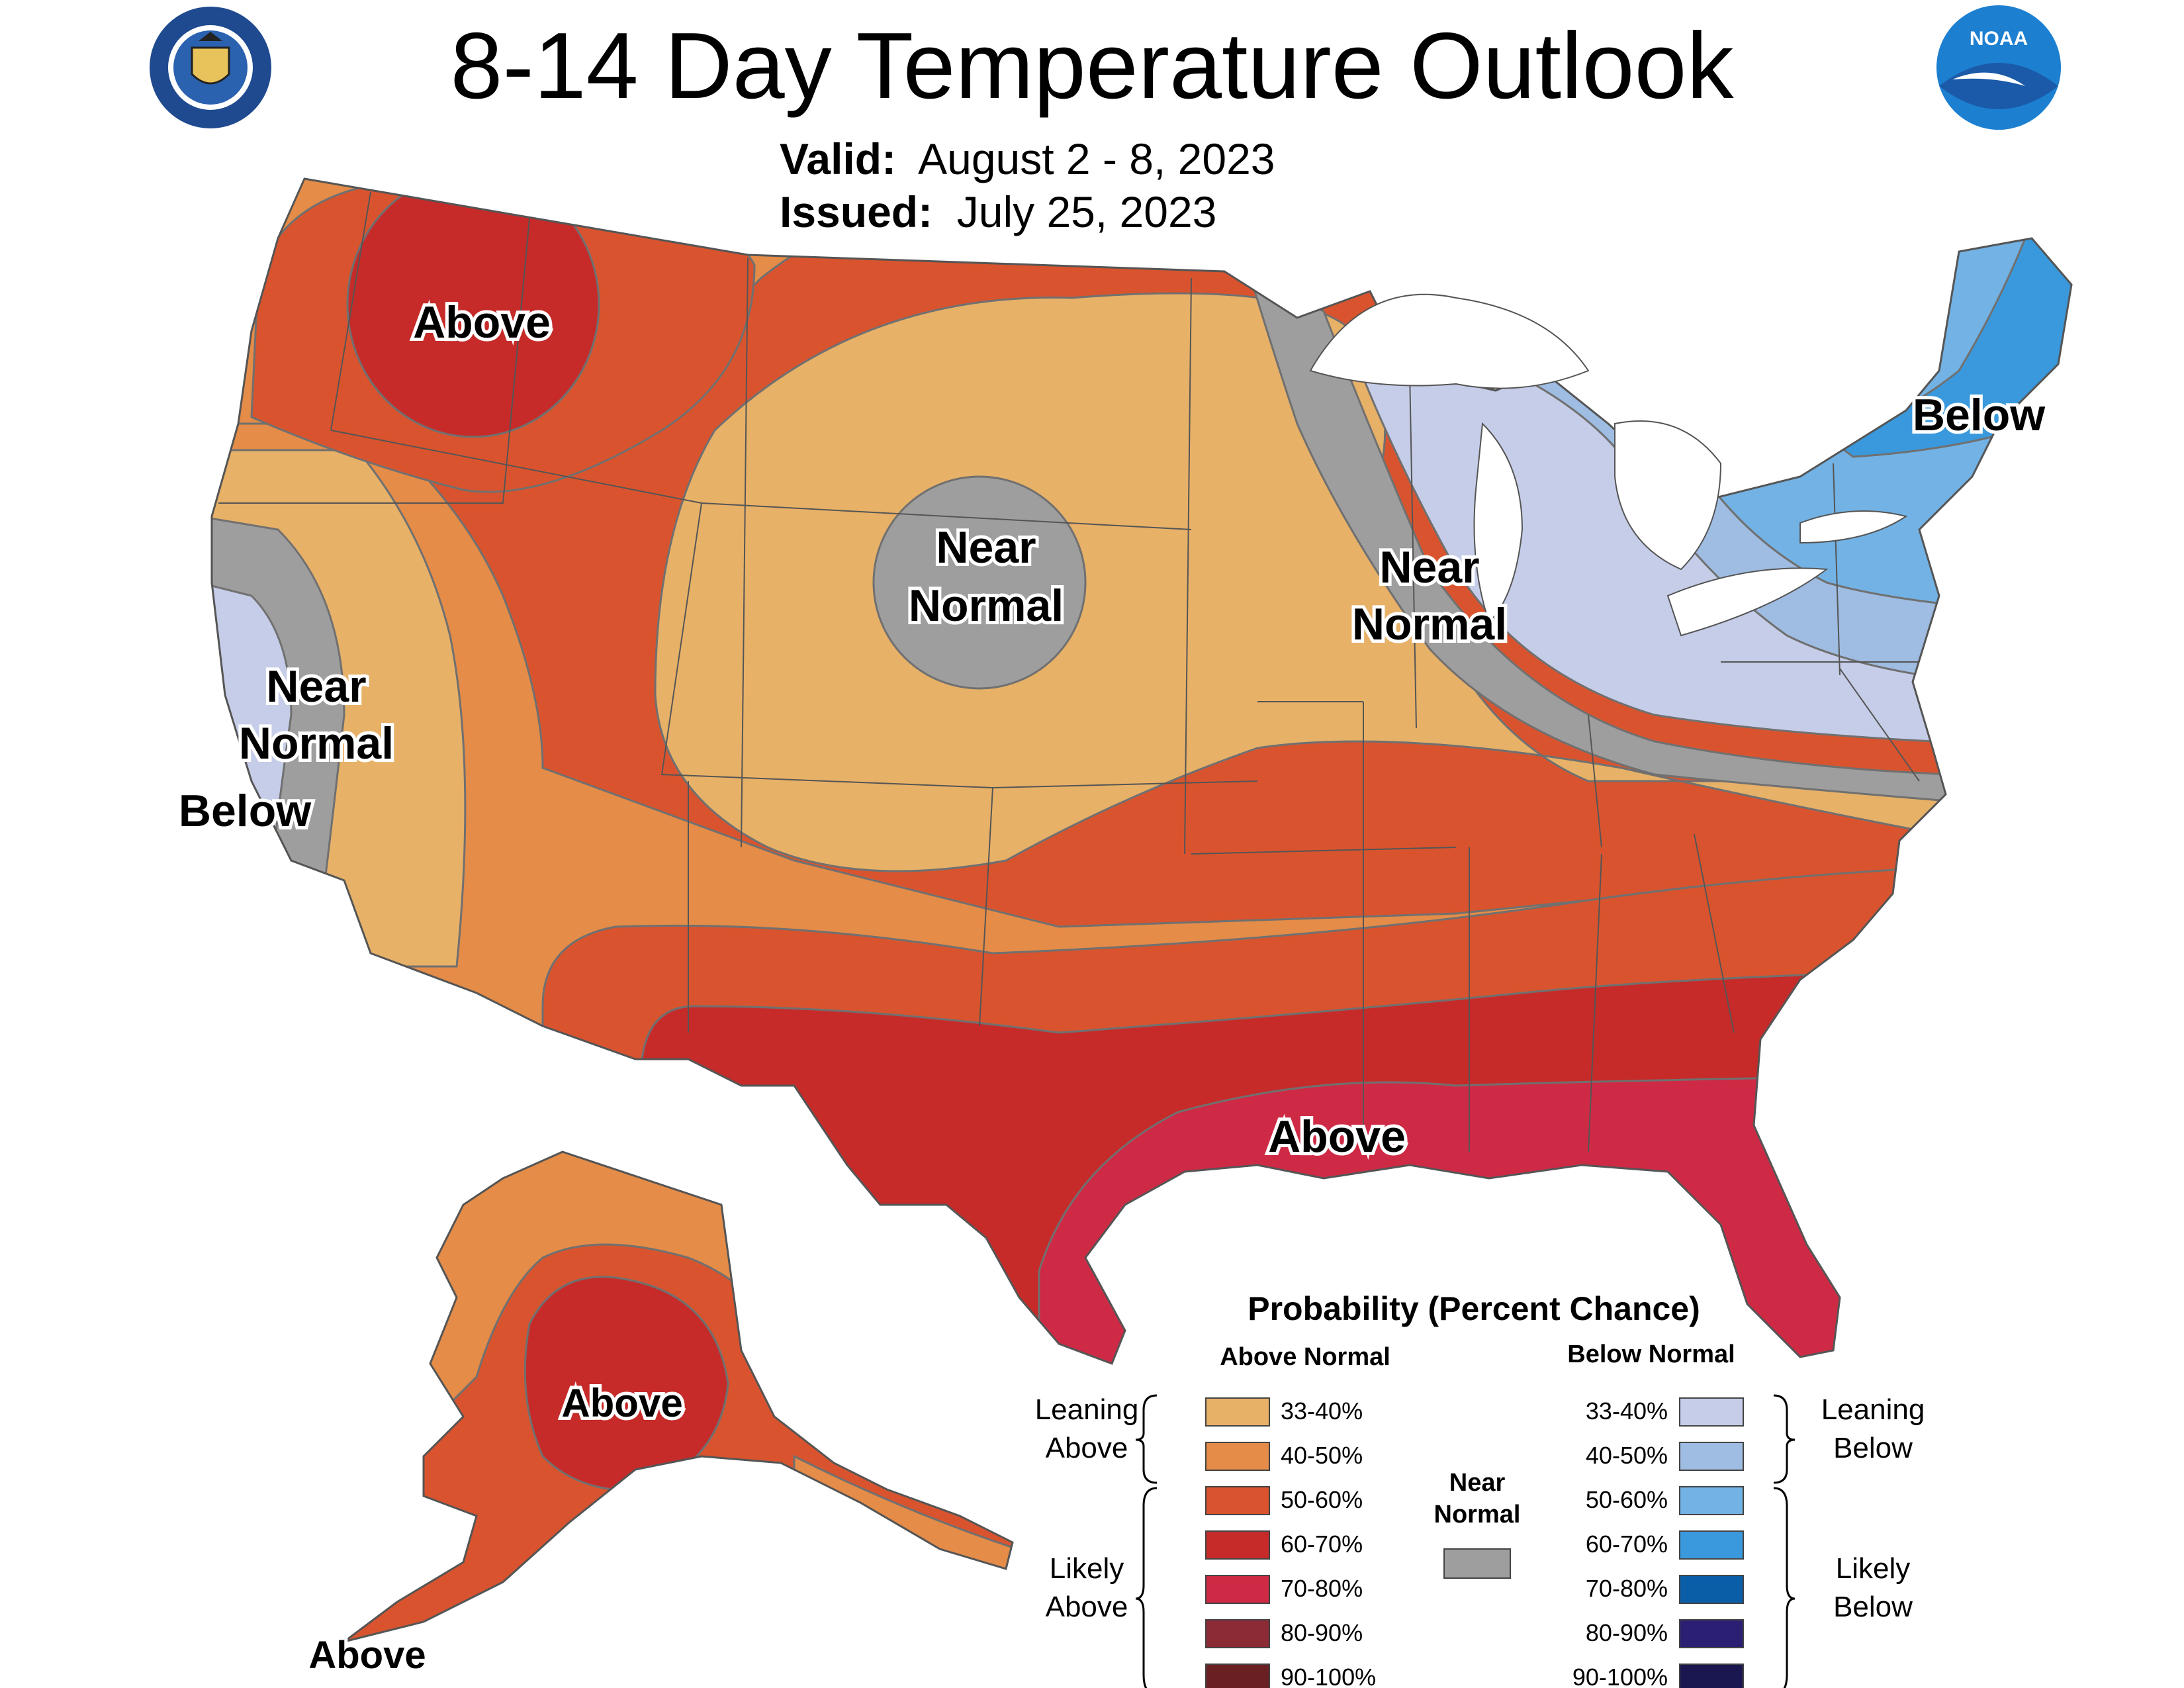 The height and width of the screenshot is (1688, 2184). I want to click on legend-below-range-1: 33-40%, so click(1627, 1411).